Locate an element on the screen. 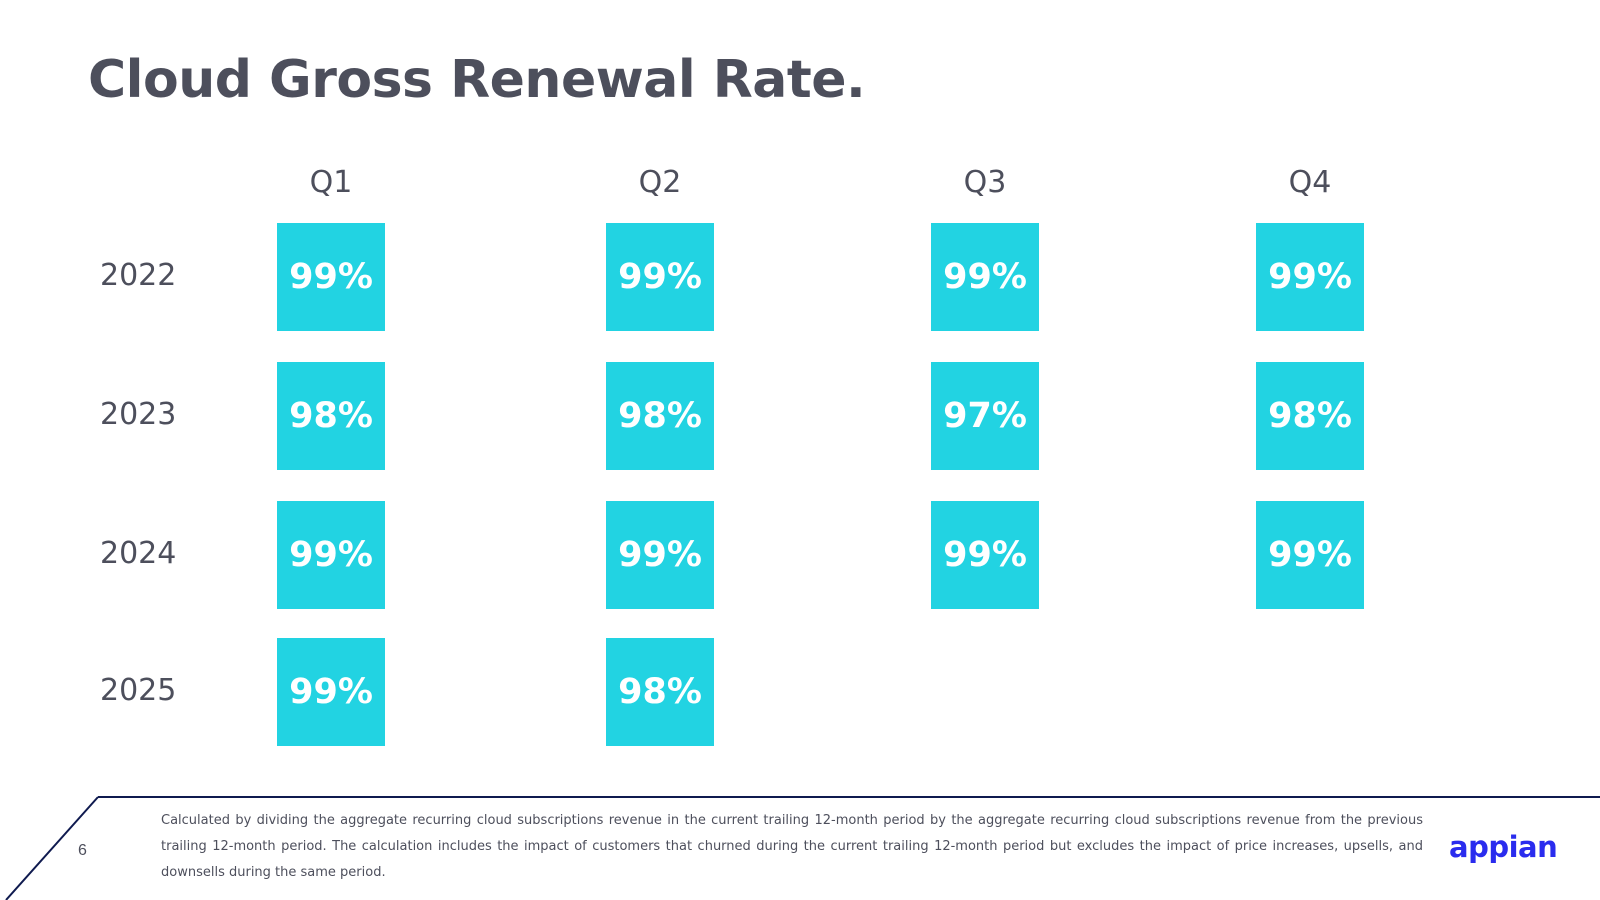  quarter-label-q3: Q3 is located at coordinates (985, 182).